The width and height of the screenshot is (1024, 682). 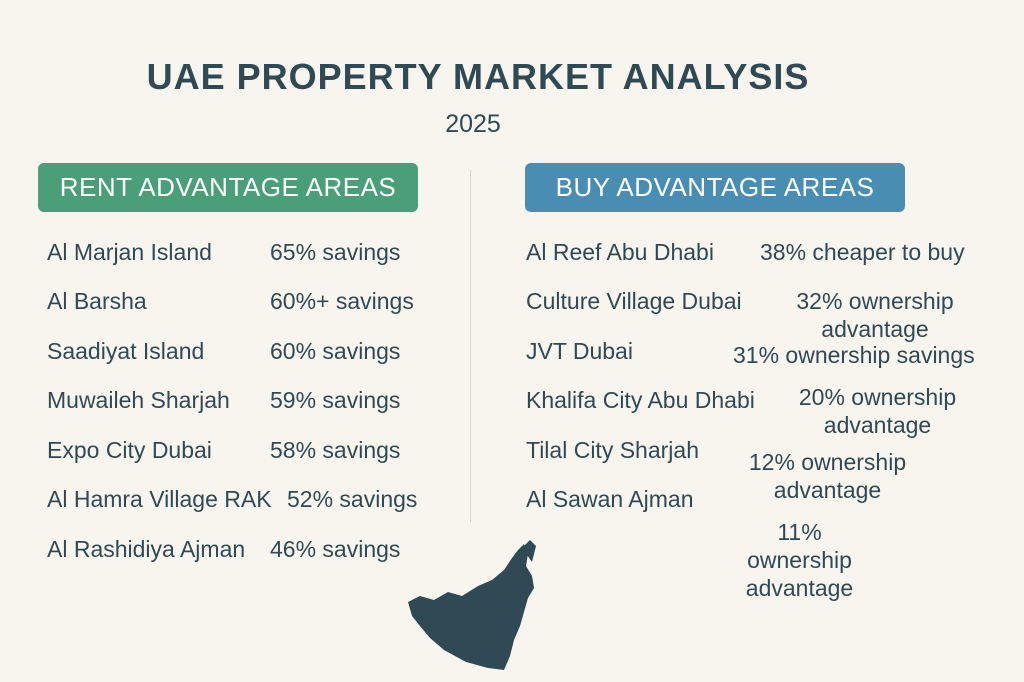 I want to click on rent-area: Al Hamra Village RAK, so click(x=159, y=499).